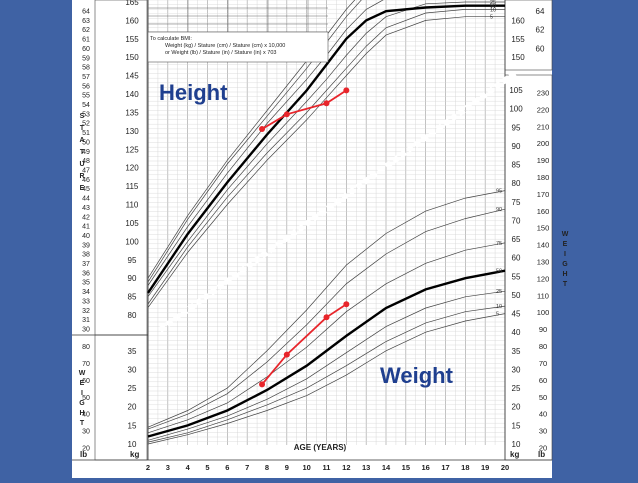  Describe the element at coordinates (493, 10) in the screenshot. I see `stature-percentile-label: 10` at that location.